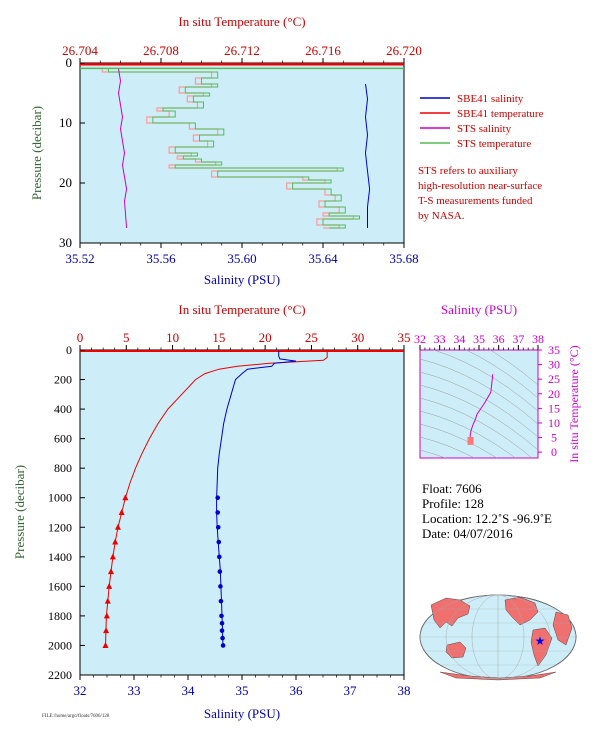  I want to click on full-profile-left-tick-label: 0, so click(69, 350).